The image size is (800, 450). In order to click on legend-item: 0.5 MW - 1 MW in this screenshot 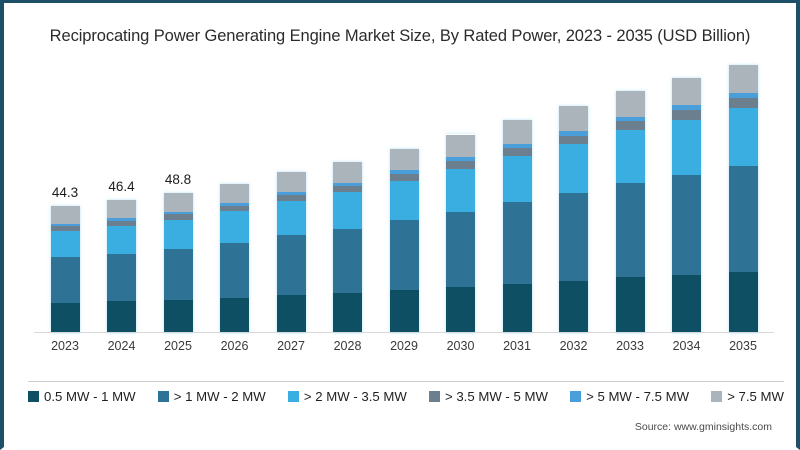, I will do `click(82, 396)`.